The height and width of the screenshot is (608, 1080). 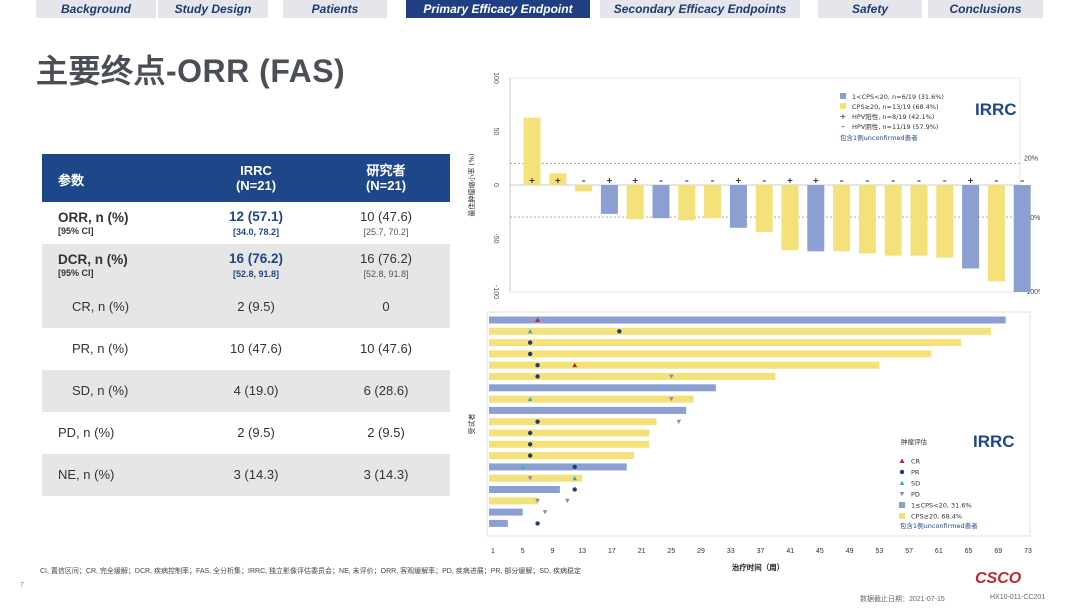 What do you see at coordinates (495, 238) in the screenshot?
I see `waterfall-y-tick: -50` at bounding box center [495, 238].